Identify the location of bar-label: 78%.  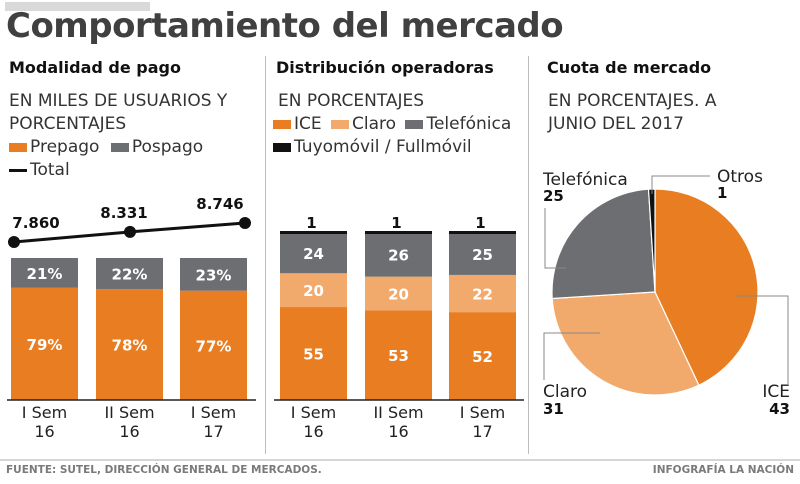
(130, 346).